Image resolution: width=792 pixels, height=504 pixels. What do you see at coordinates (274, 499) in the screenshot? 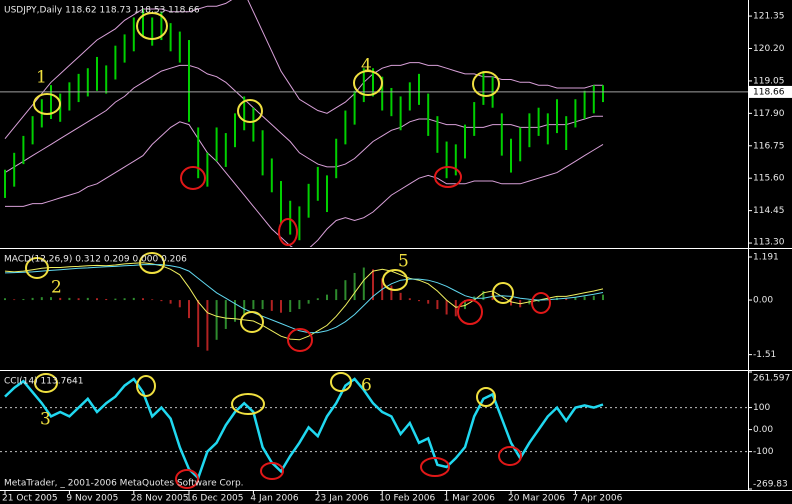
I see `x-tick-label: 4 Jan 2006` at bounding box center [274, 499].